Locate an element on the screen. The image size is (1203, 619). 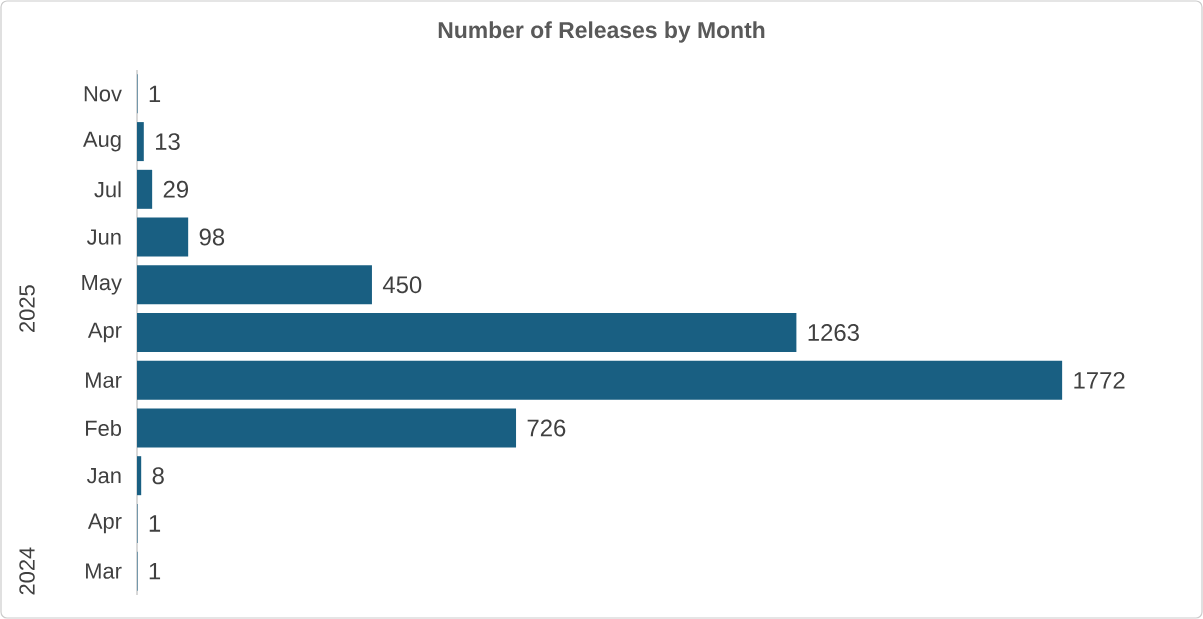
data-label: 8 is located at coordinates (158, 476).